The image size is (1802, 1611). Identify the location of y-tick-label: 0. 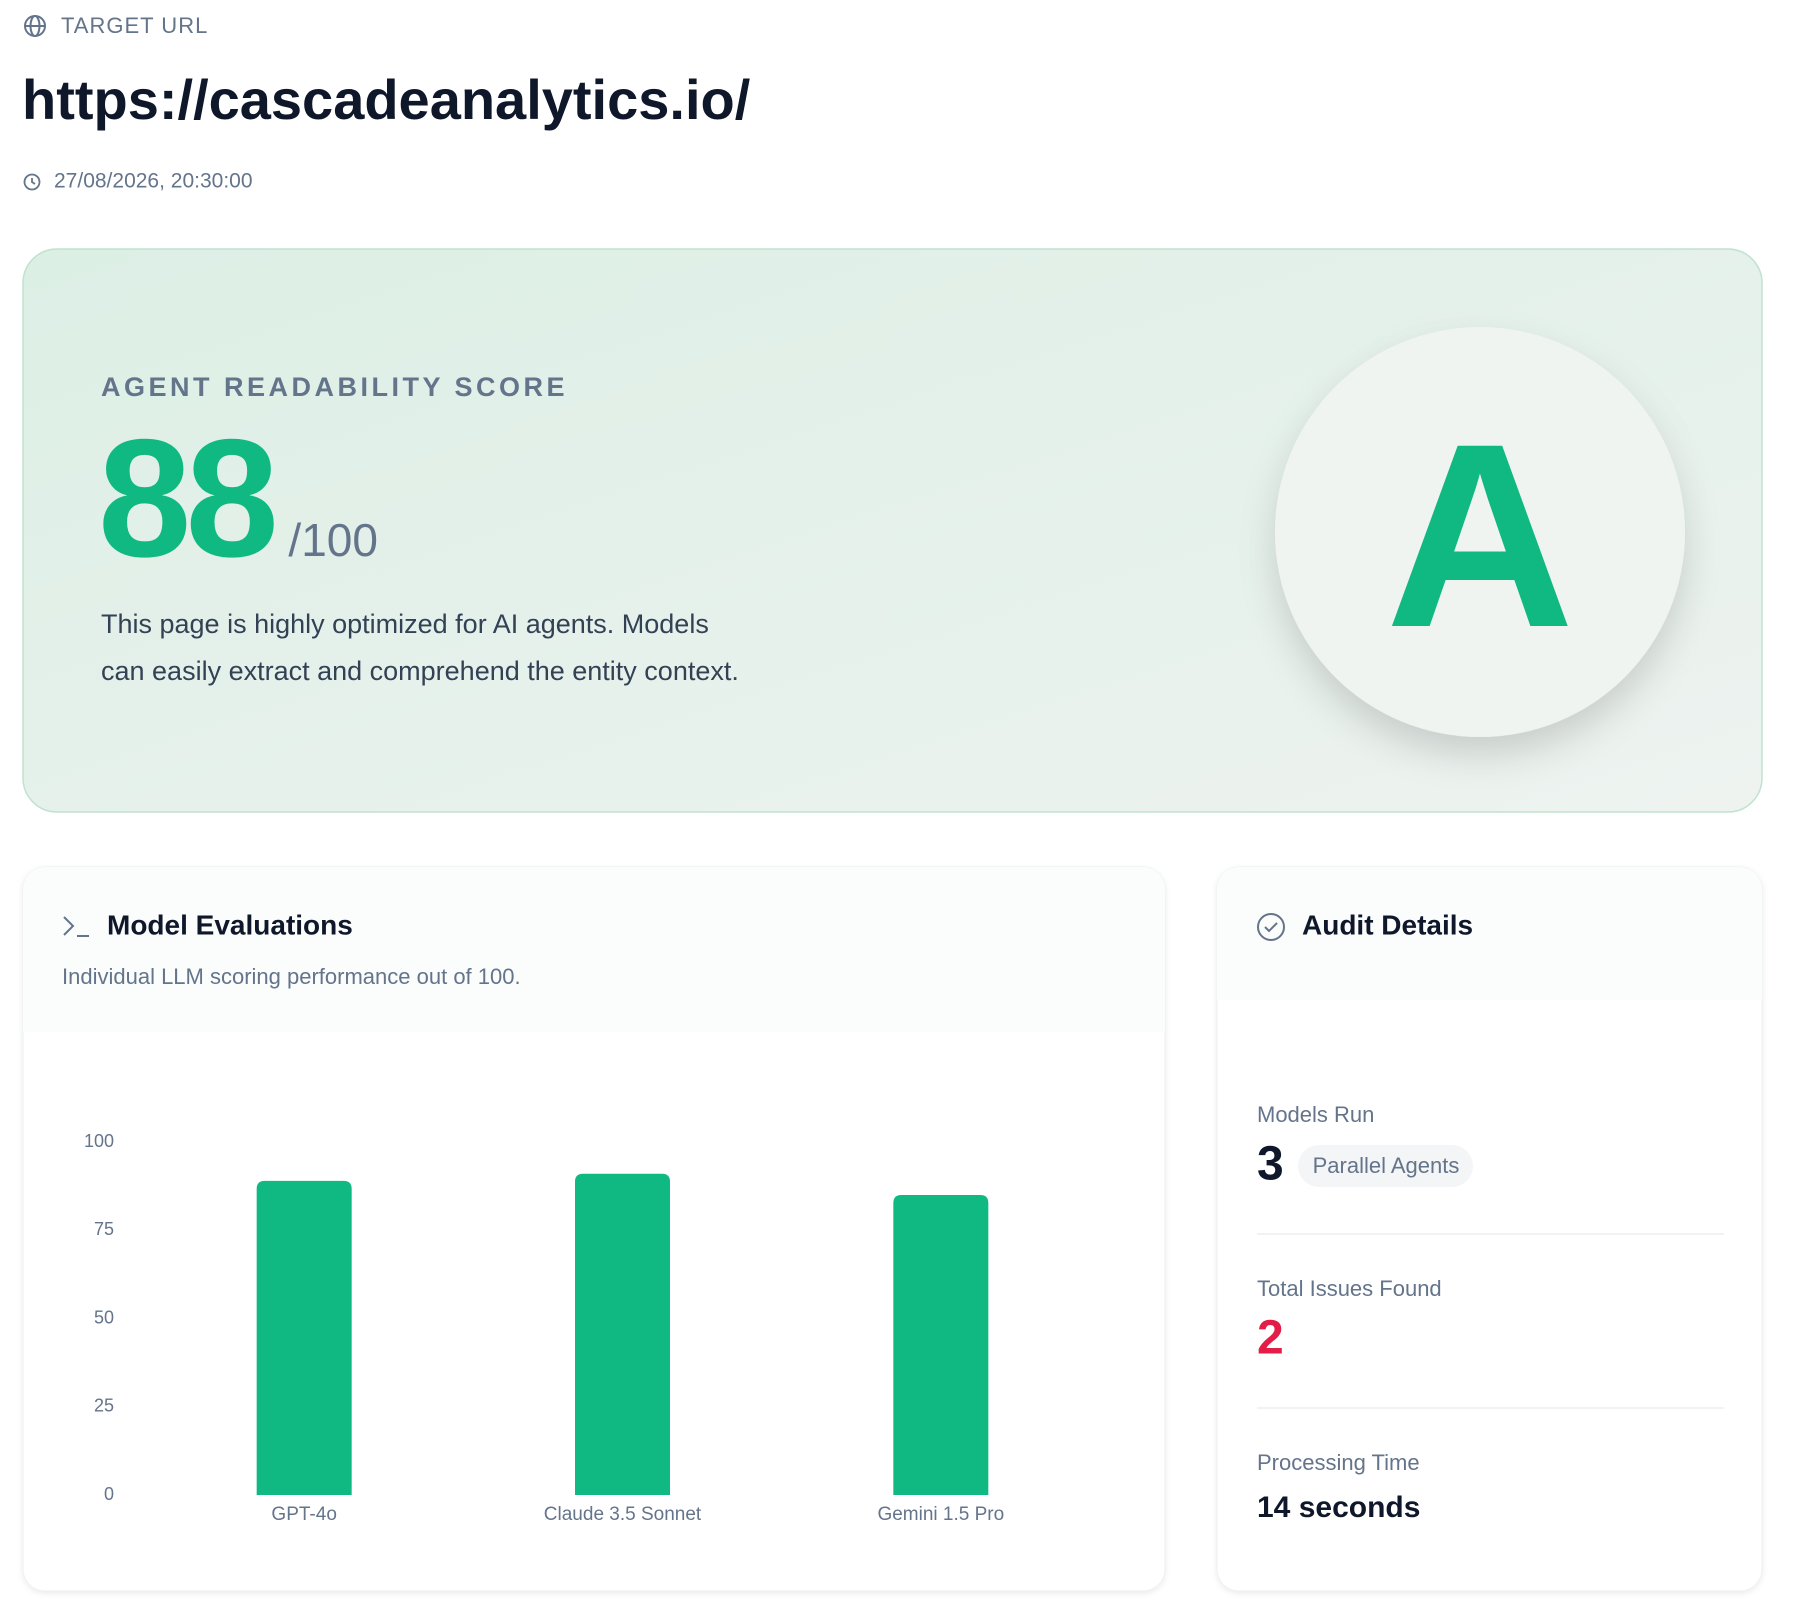
(109, 1494).